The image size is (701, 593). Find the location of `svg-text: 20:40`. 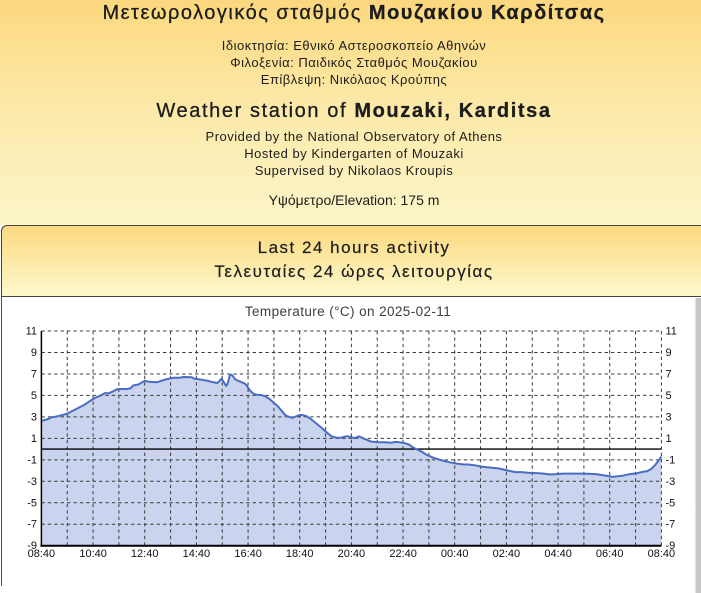

svg-text: 20:40 is located at coordinates (352, 554).